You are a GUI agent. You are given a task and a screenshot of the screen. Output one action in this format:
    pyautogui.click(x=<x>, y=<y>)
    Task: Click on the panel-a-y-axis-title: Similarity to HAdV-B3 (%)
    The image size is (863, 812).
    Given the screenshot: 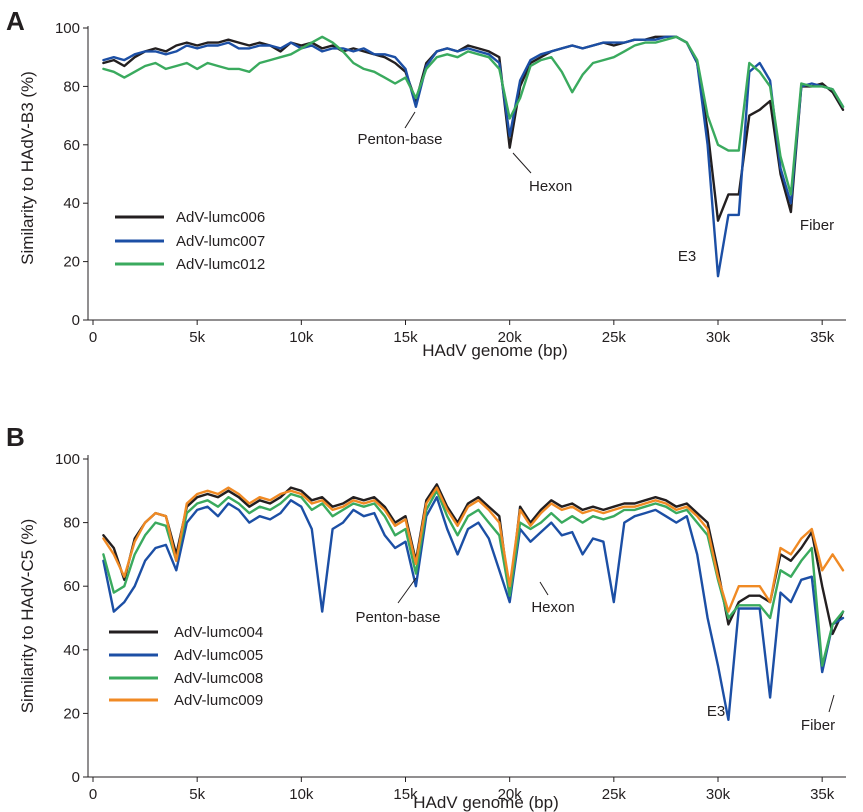 What is the action you would take?
    pyautogui.click(x=27, y=168)
    